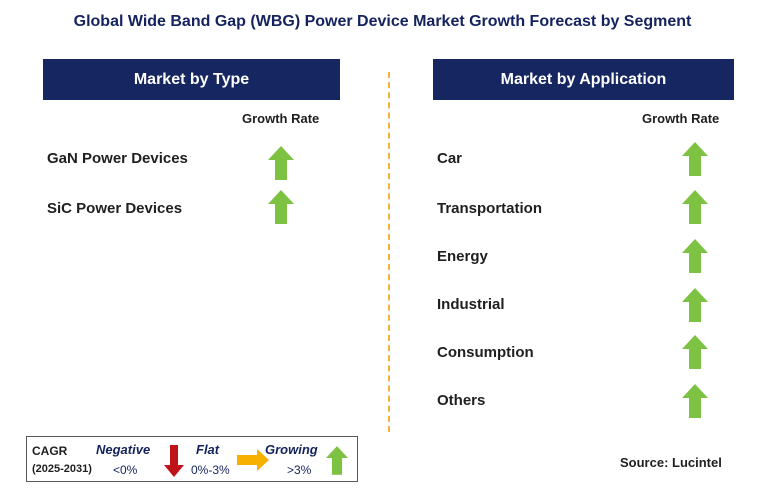  What do you see at coordinates (253, 460) in the screenshot?
I see `flat-arrow-icon` at bounding box center [253, 460].